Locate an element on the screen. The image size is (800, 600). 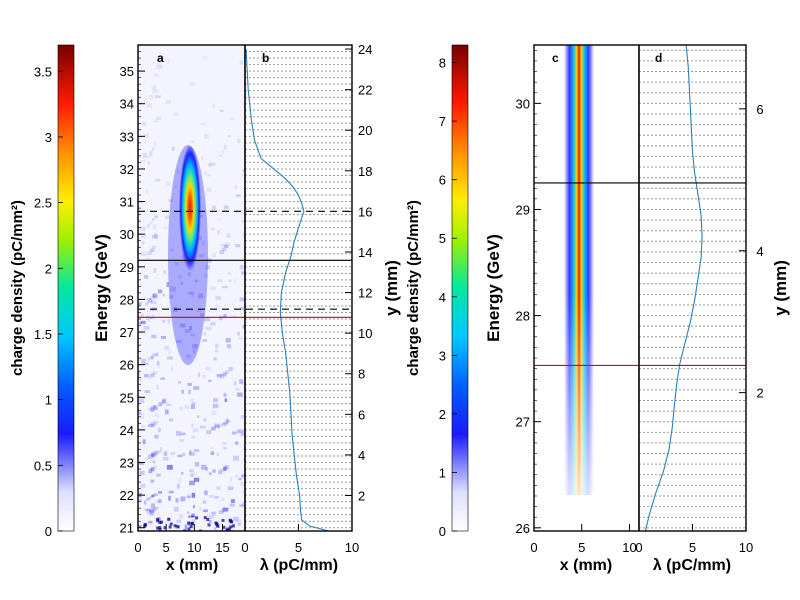
panel-b-grid is located at coordinates (298, 290).